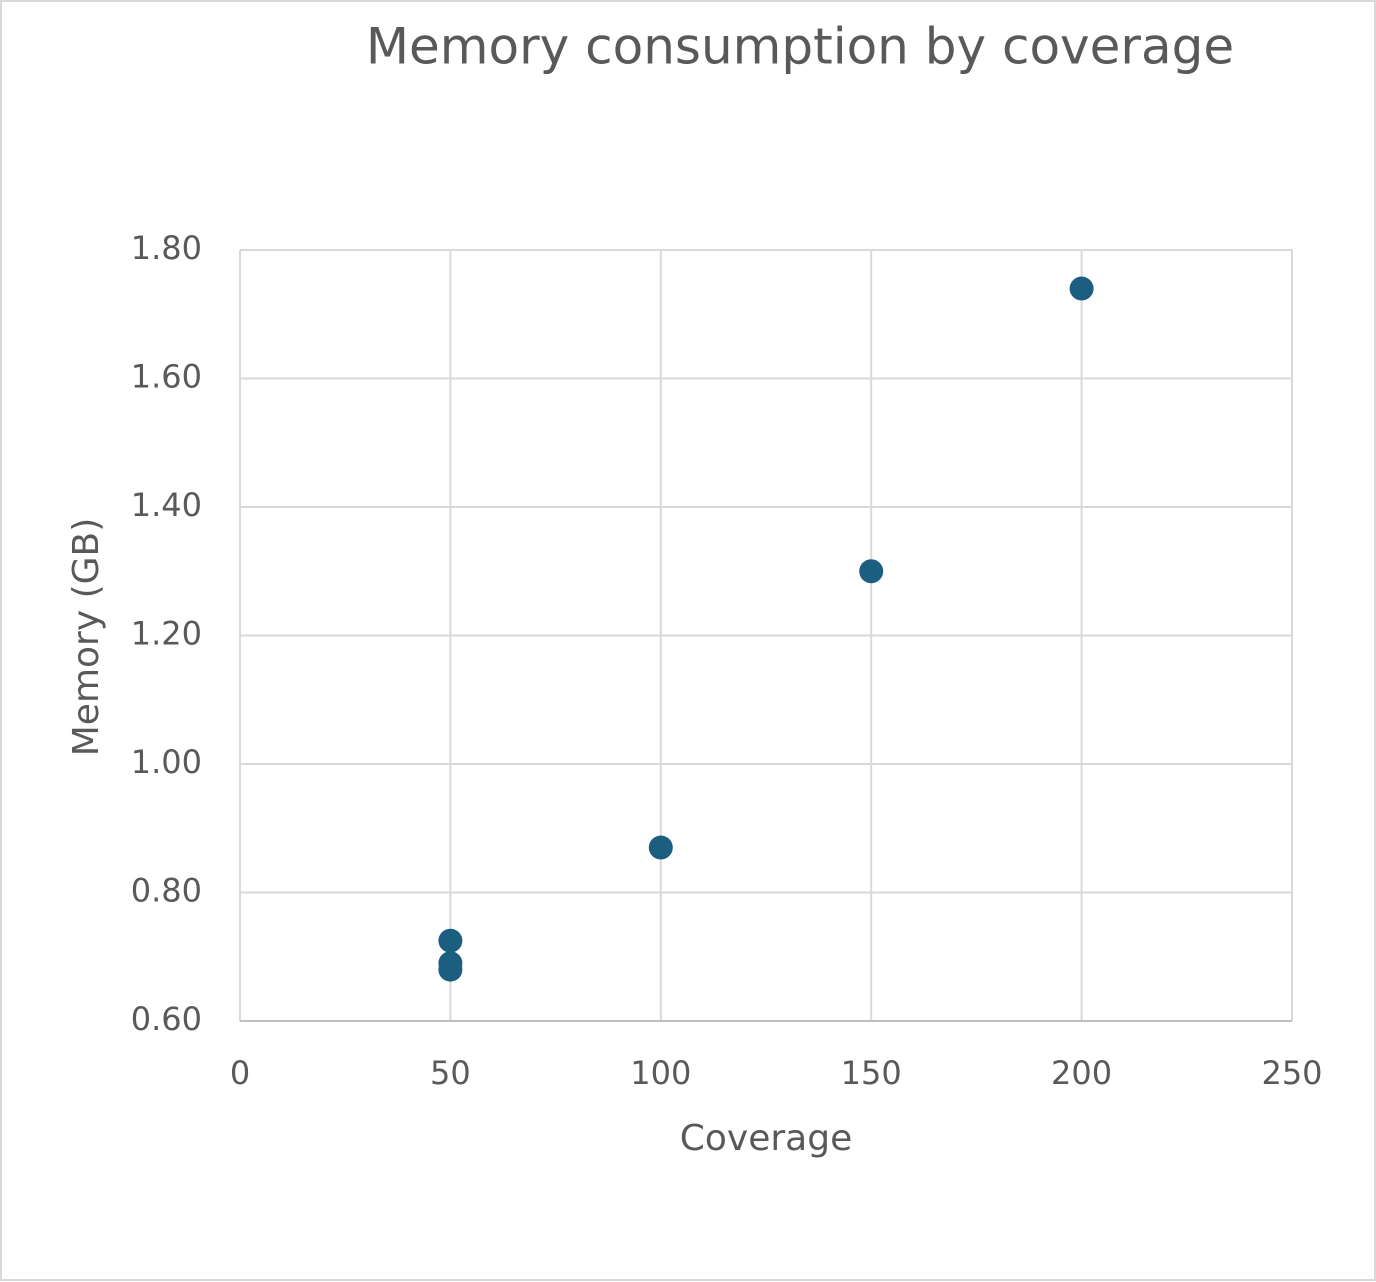 The image size is (1376, 1282). Describe the element at coordinates (166, 762) in the screenshot. I see `y-tick-label: 1.00` at that location.